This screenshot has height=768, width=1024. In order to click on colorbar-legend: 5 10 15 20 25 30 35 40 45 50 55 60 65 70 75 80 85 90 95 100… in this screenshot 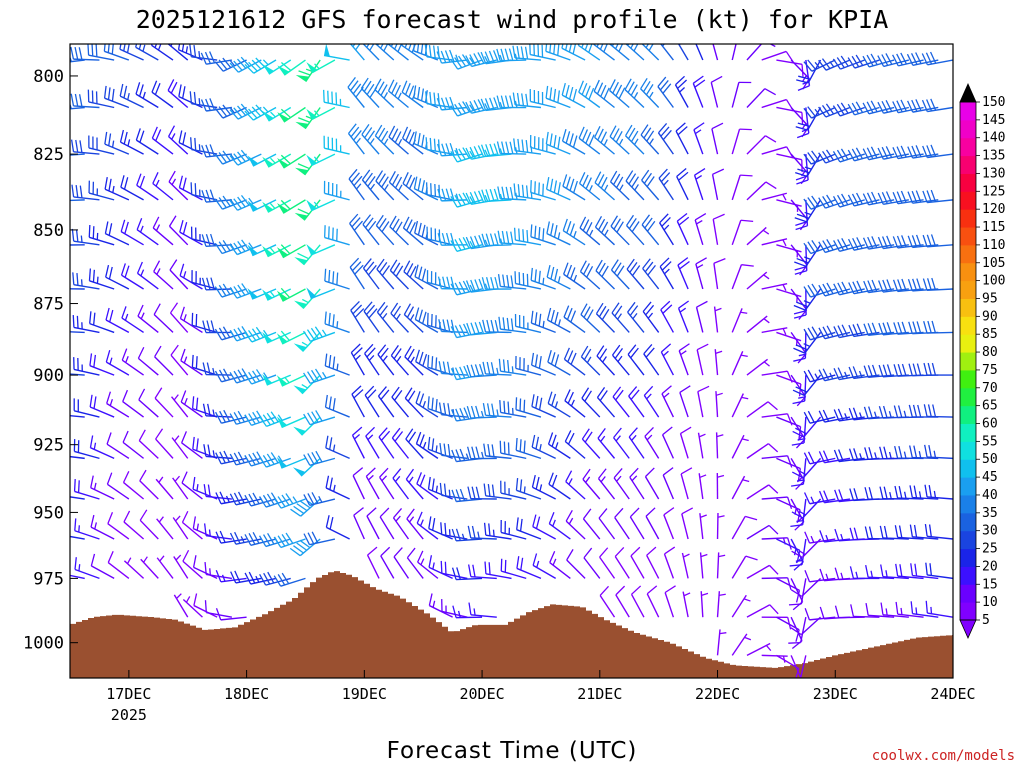, I will do `click(982, 361)`.